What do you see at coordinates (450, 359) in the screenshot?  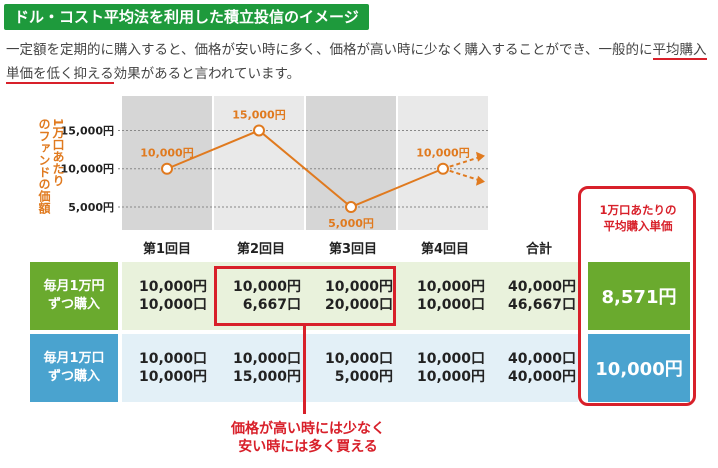 I see `cell-units-4-a: 10,000口` at bounding box center [450, 359].